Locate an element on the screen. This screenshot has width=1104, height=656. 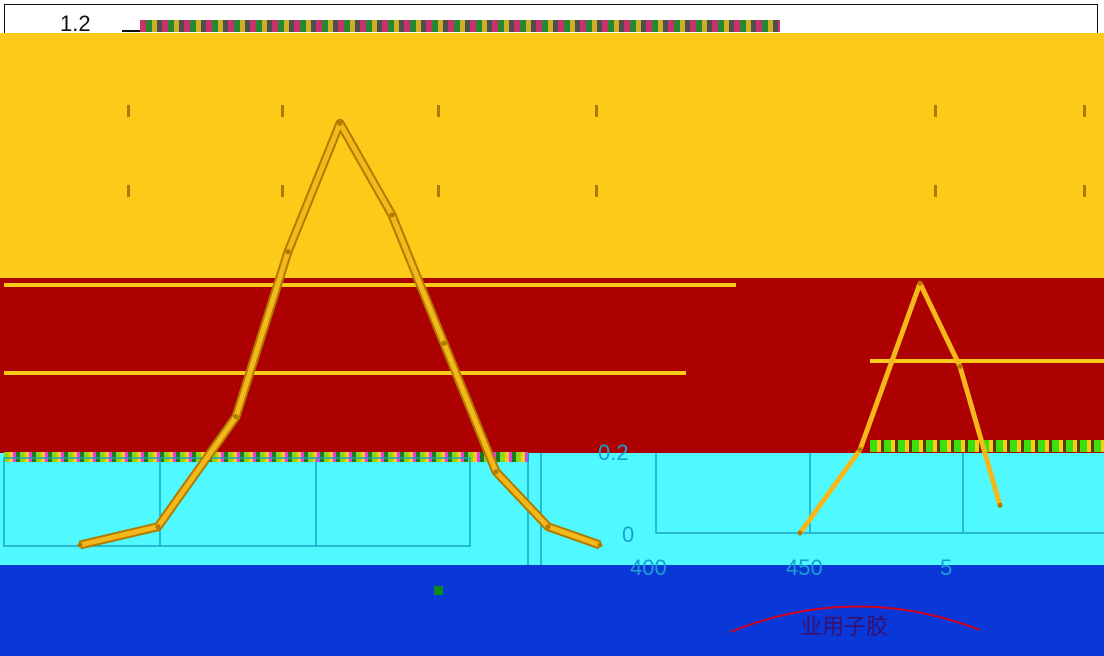
noise-strip-right is located at coordinates (987, 446).